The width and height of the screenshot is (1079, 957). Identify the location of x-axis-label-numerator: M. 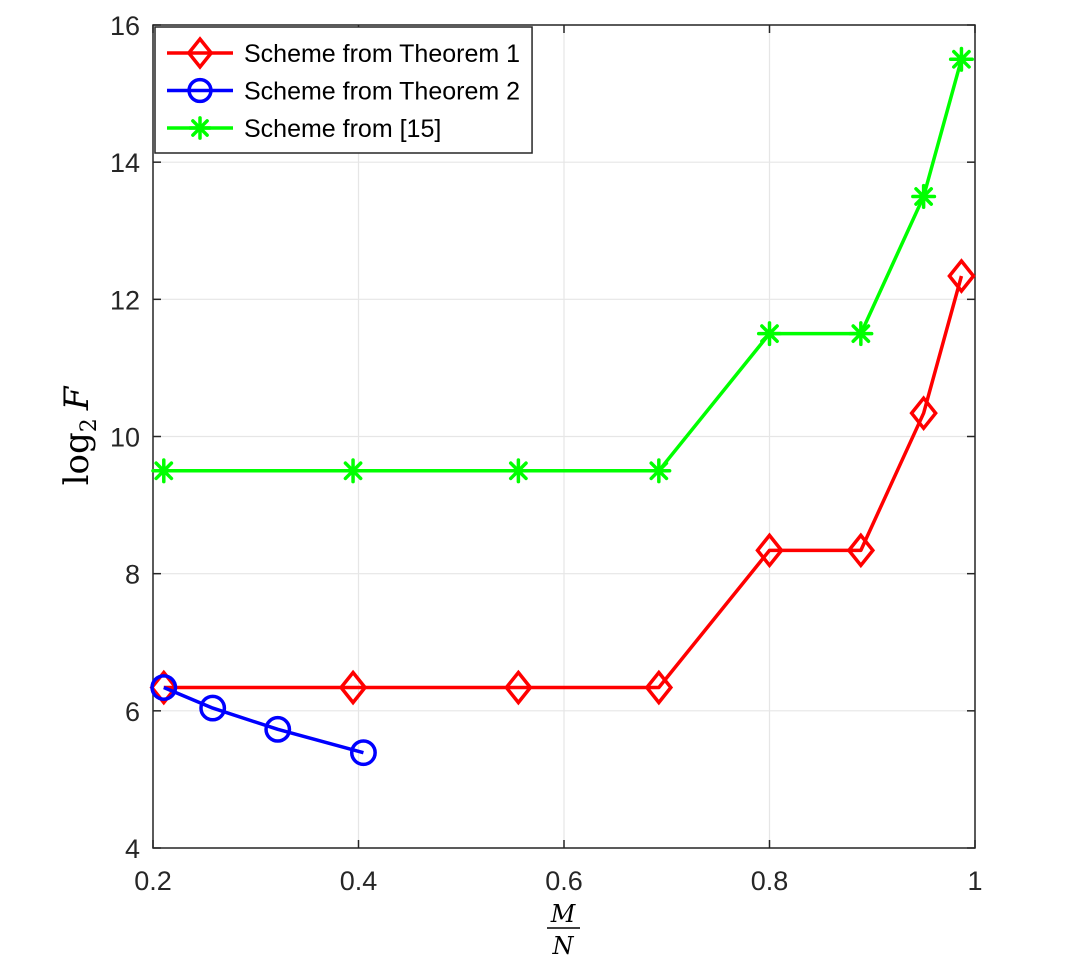
(563, 914).